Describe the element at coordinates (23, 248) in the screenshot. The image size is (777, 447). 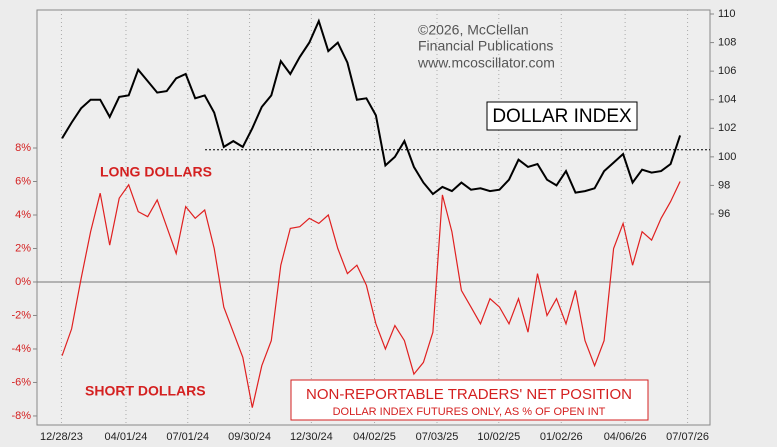
I see `y-tick-label: 2%` at that location.